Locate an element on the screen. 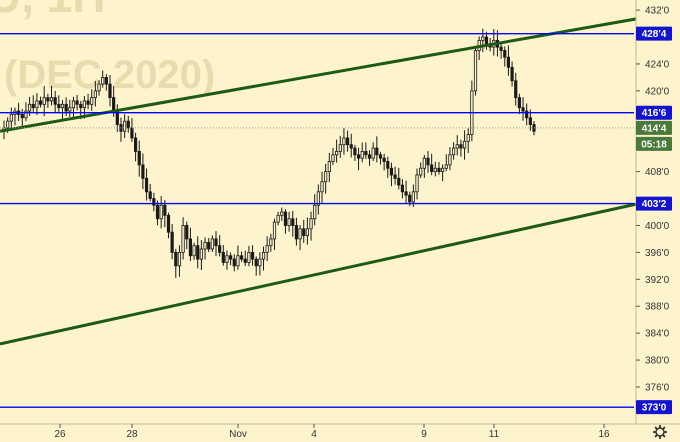 This screenshot has height=442, width=680. price-tick-label: 380'0 is located at coordinates (657, 361).